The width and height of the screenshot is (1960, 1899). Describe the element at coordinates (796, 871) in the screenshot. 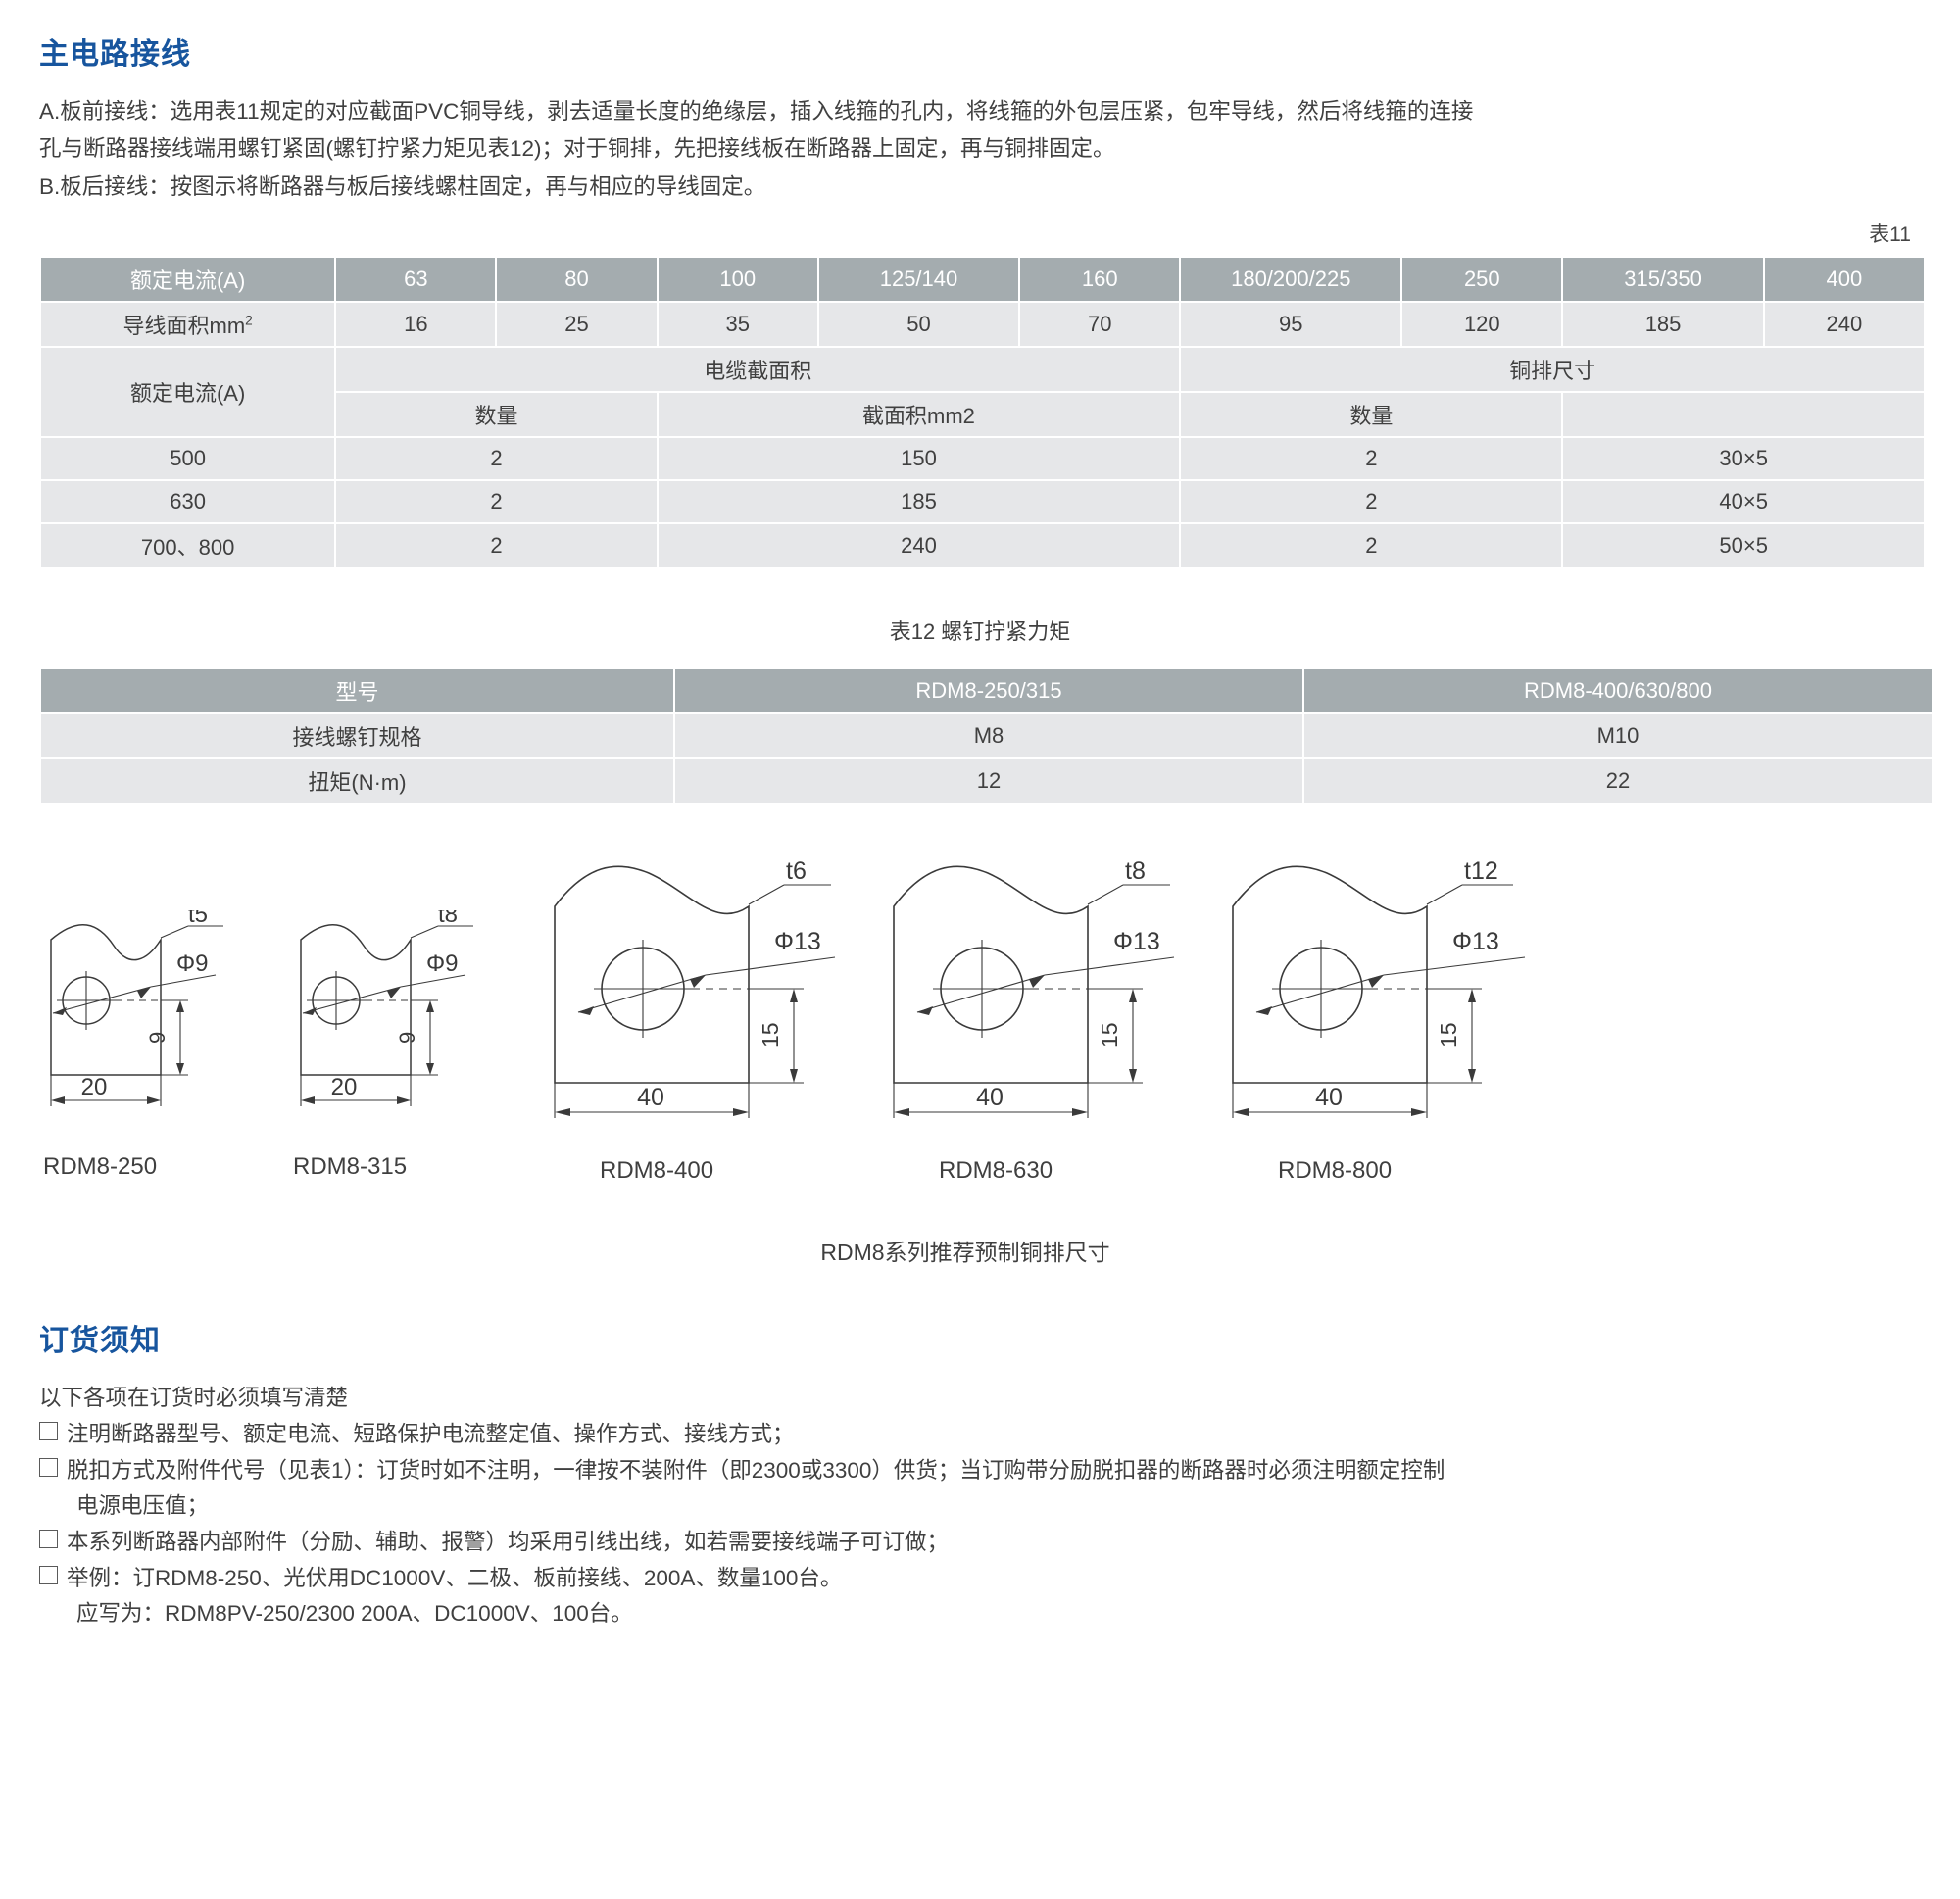

I see `thickness-text: t6` at that location.